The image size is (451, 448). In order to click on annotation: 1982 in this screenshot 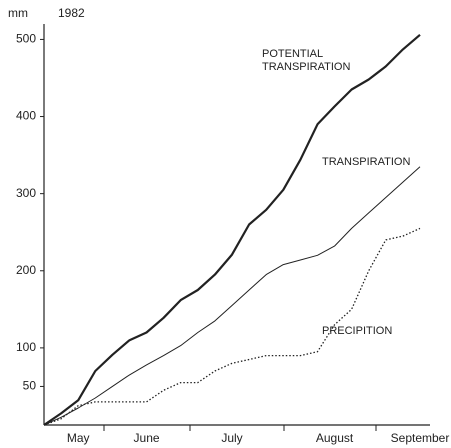, I will do `click(71, 13)`.